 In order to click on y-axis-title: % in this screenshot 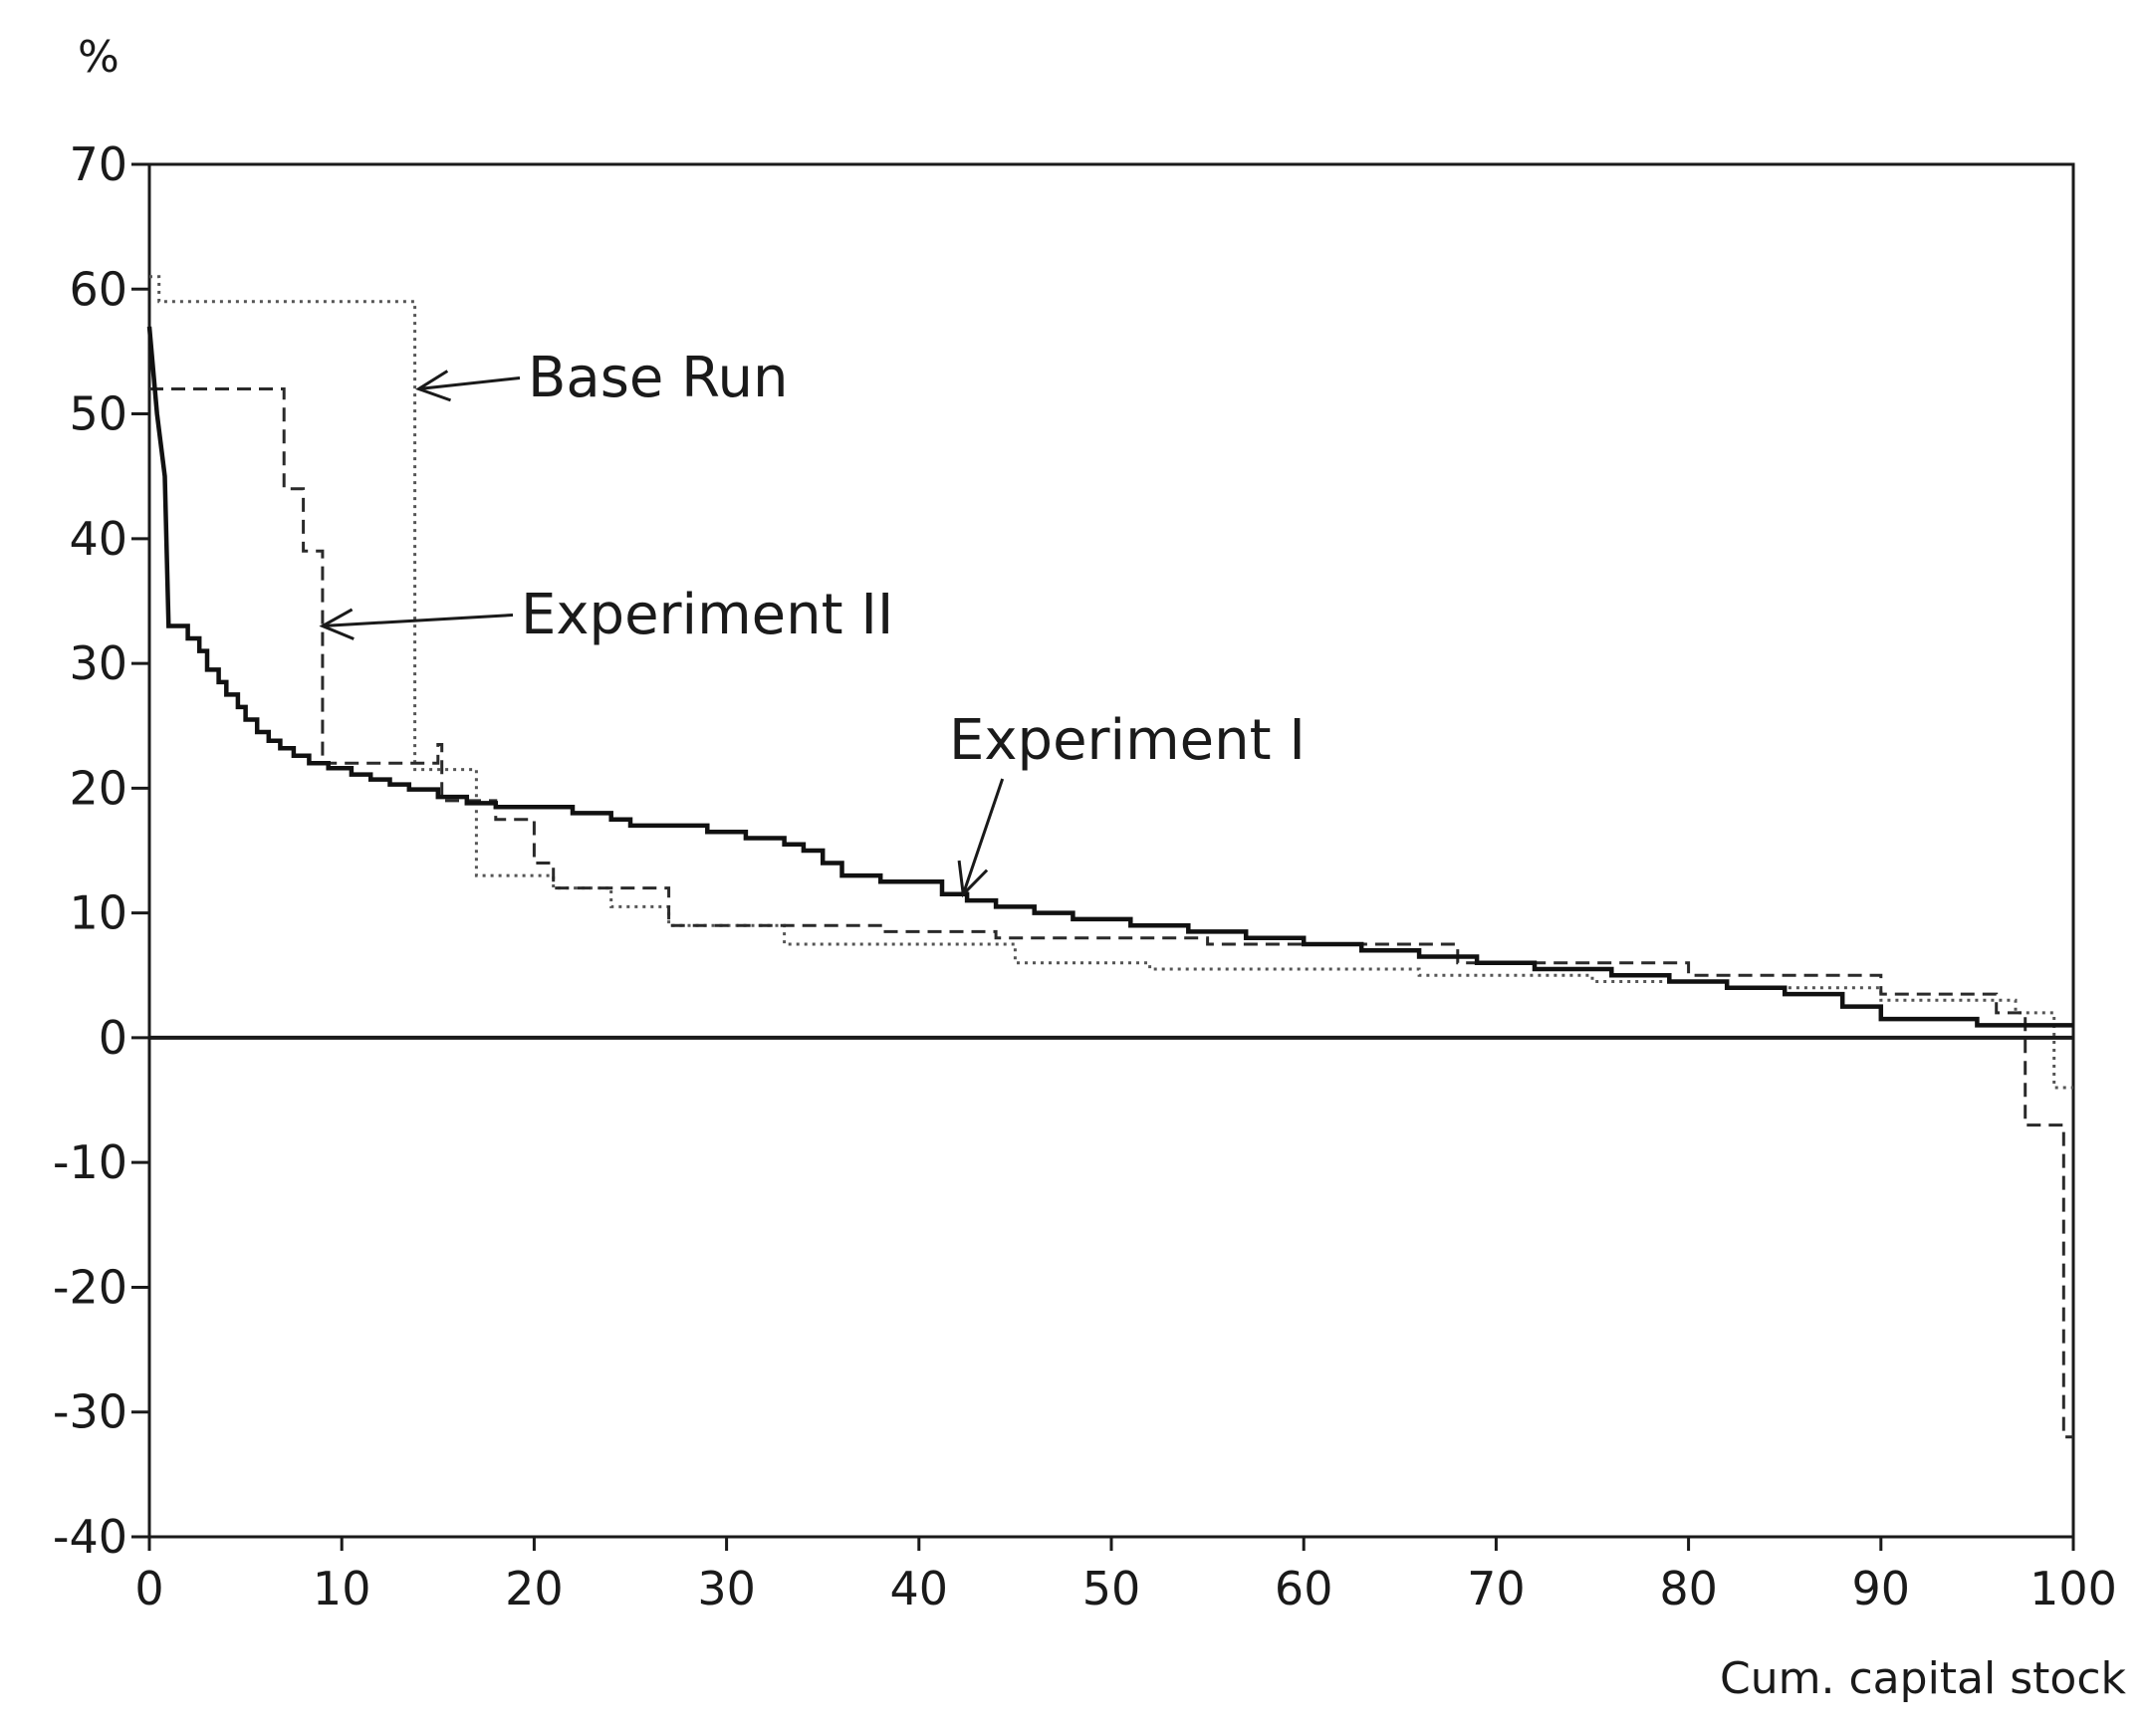, I will do `click(98, 58)`.